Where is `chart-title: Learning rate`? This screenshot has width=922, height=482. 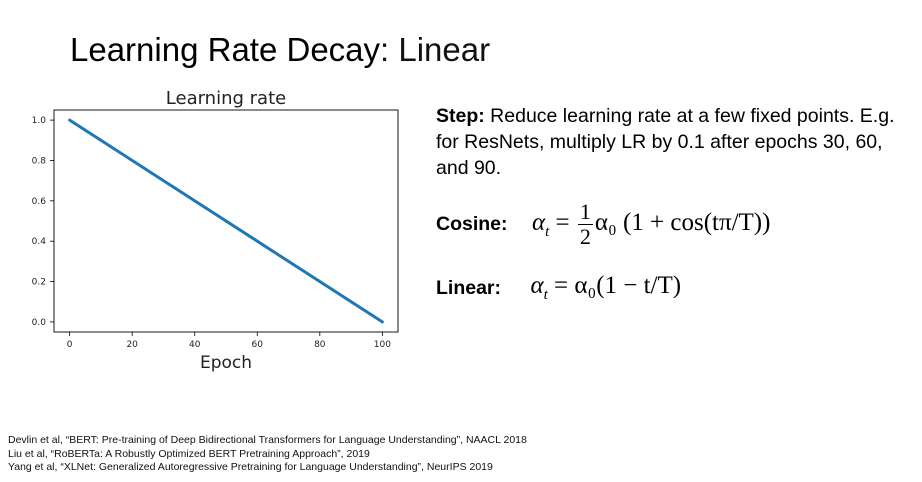
chart-title: Learning rate is located at coordinates (226, 98).